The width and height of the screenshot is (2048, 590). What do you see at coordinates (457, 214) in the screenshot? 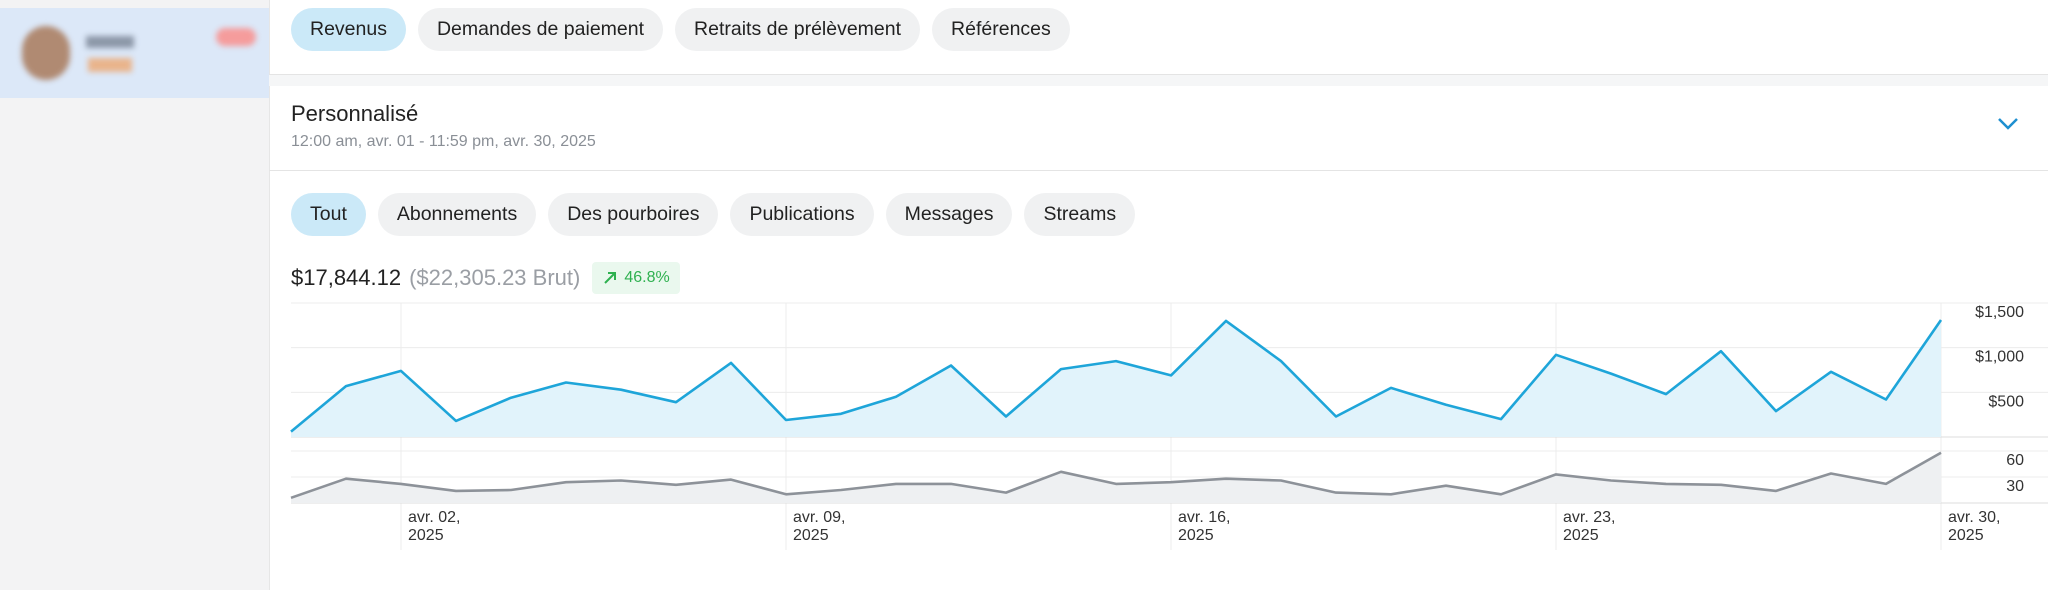
I see `filter-chip: Abonnements` at bounding box center [457, 214].